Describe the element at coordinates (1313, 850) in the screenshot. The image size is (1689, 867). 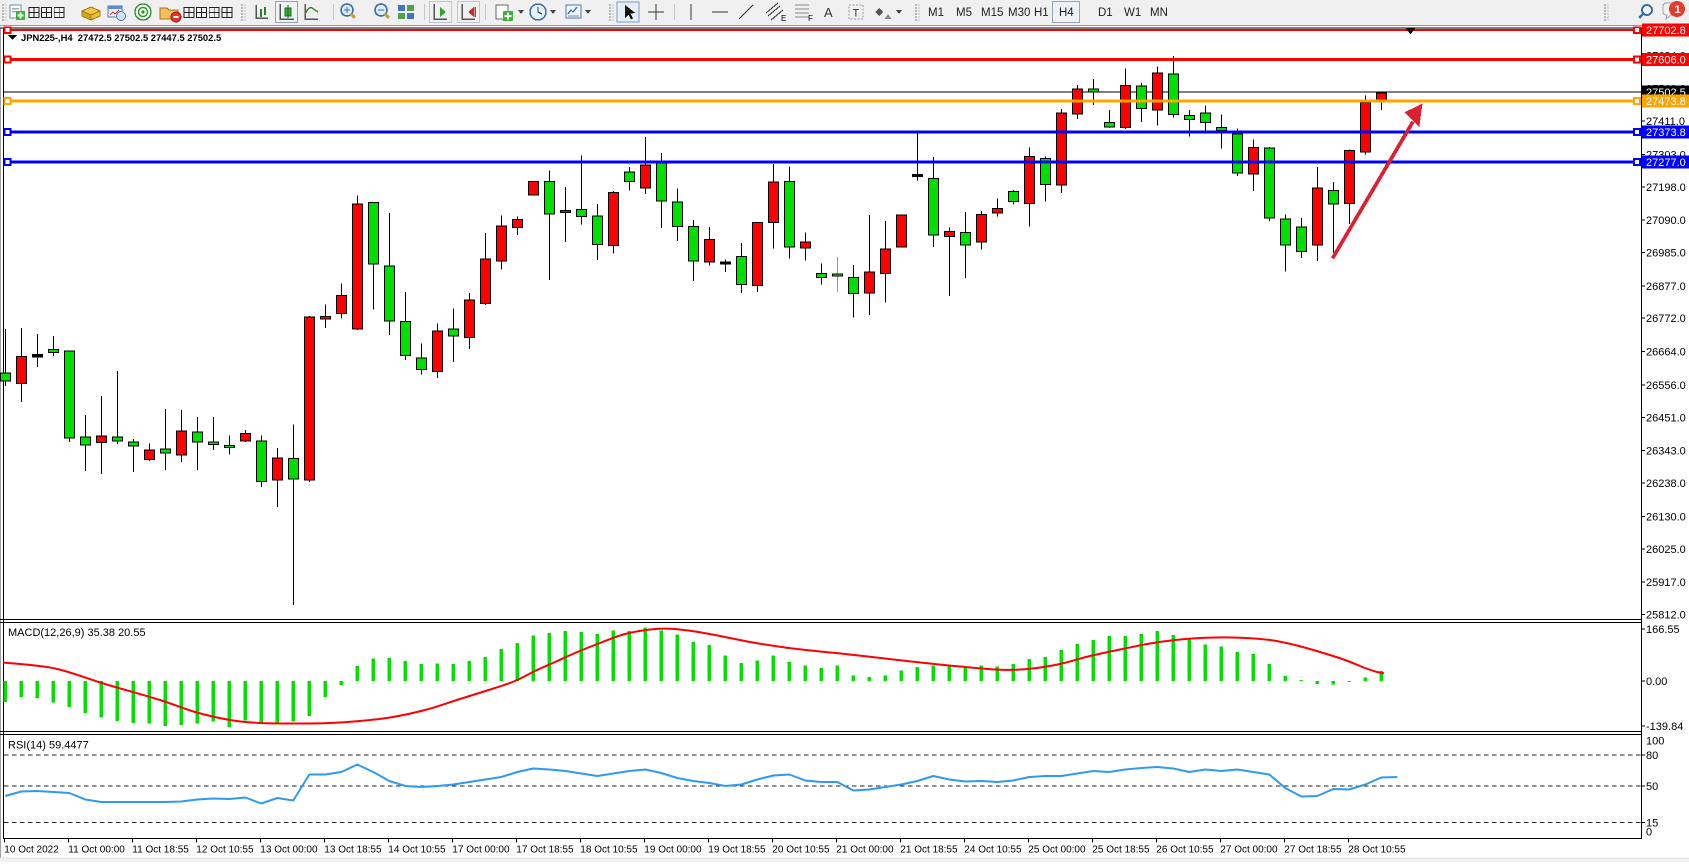
I see `svg-text: 27 Oct 18:55` at that location.